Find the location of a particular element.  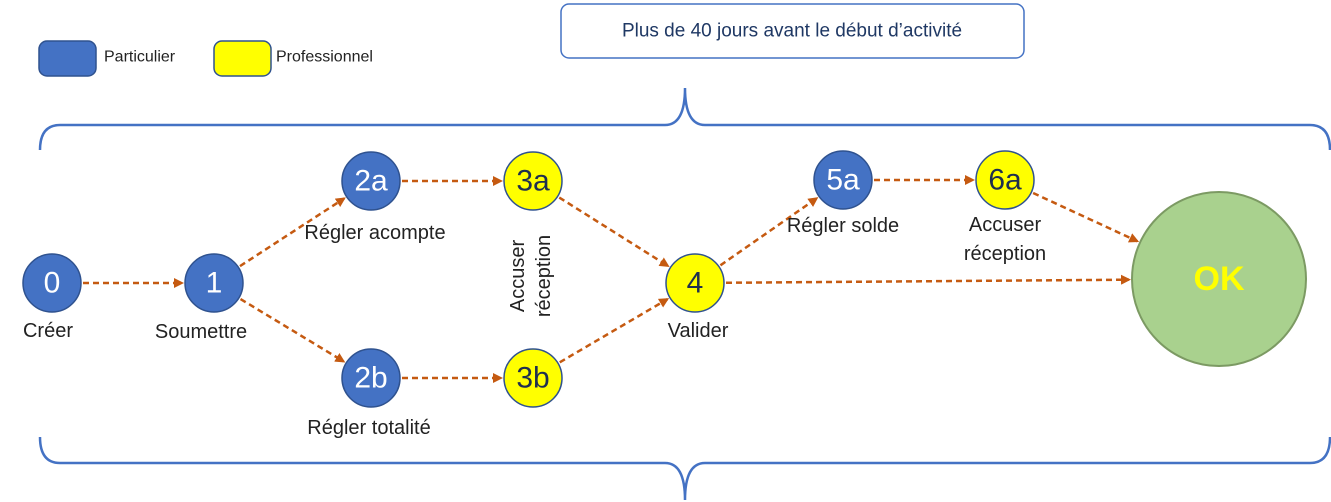

legend-label-particulier: Particulier is located at coordinates (140, 57).